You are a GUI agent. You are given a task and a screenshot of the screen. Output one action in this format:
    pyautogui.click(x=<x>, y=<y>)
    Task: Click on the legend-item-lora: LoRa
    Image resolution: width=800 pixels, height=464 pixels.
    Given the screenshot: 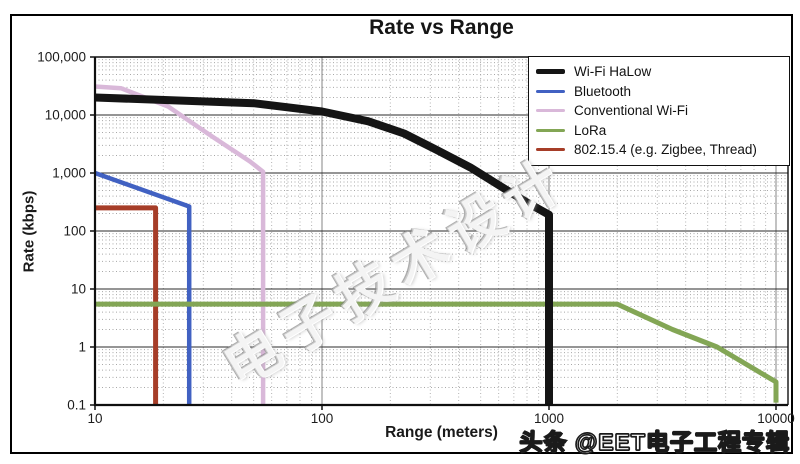 What is the action you would take?
    pyautogui.click(x=659, y=131)
    